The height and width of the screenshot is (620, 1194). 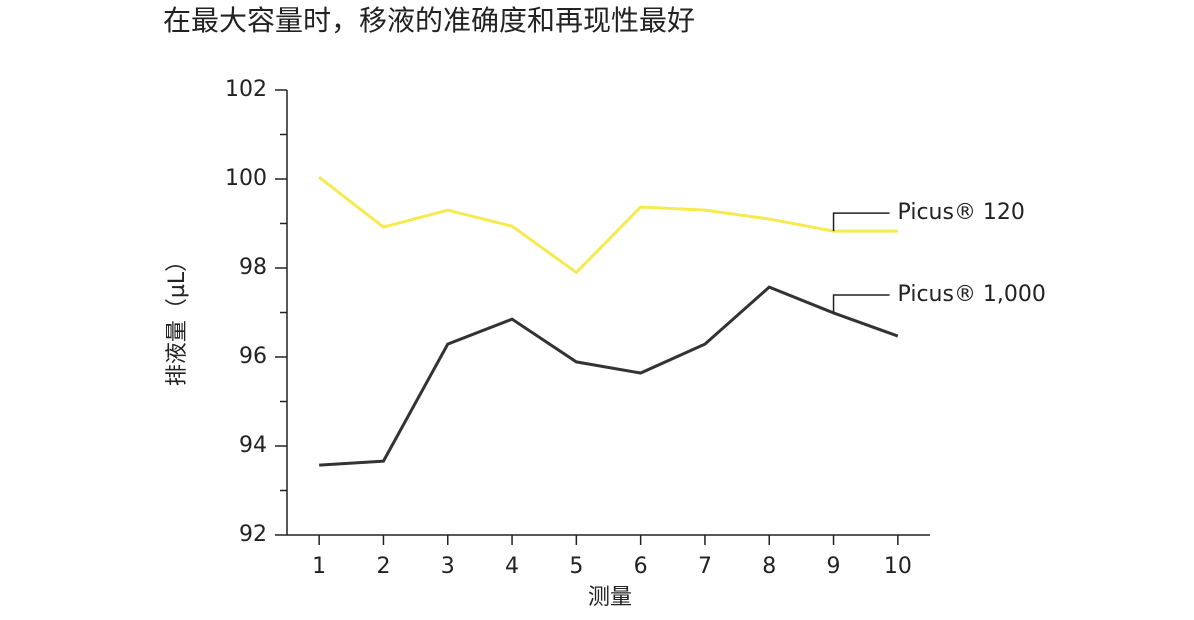 I want to click on y-tick-label: 100, so click(x=246, y=178).